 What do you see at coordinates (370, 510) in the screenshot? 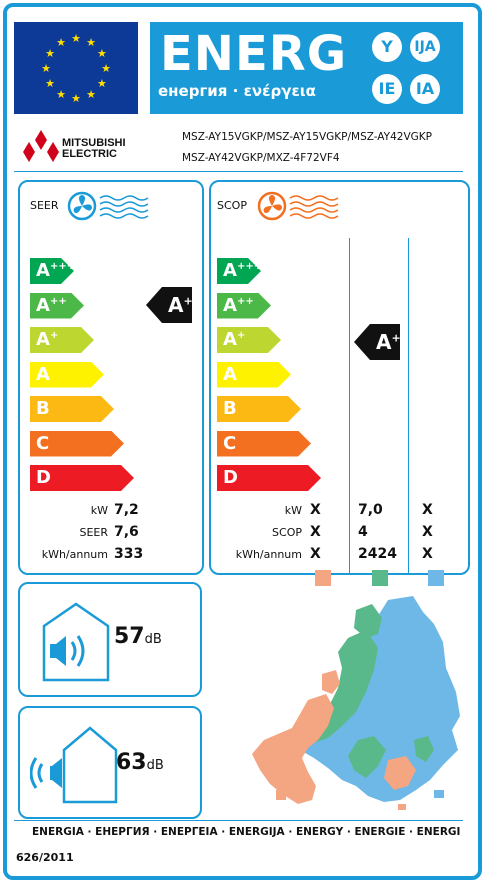
I see `scop-metric-value: 7,0` at bounding box center [370, 510].